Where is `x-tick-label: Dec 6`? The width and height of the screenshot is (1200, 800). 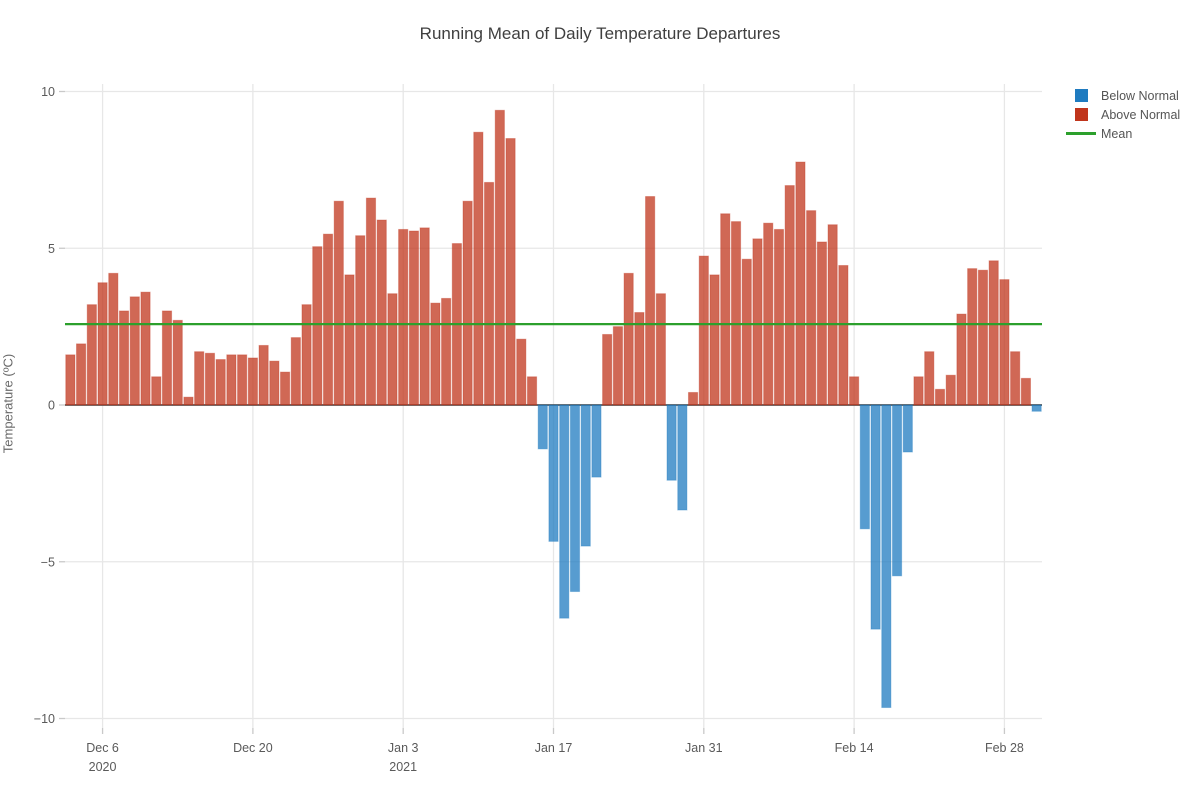 x-tick-label: Dec 6 is located at coordinates (102, 748).